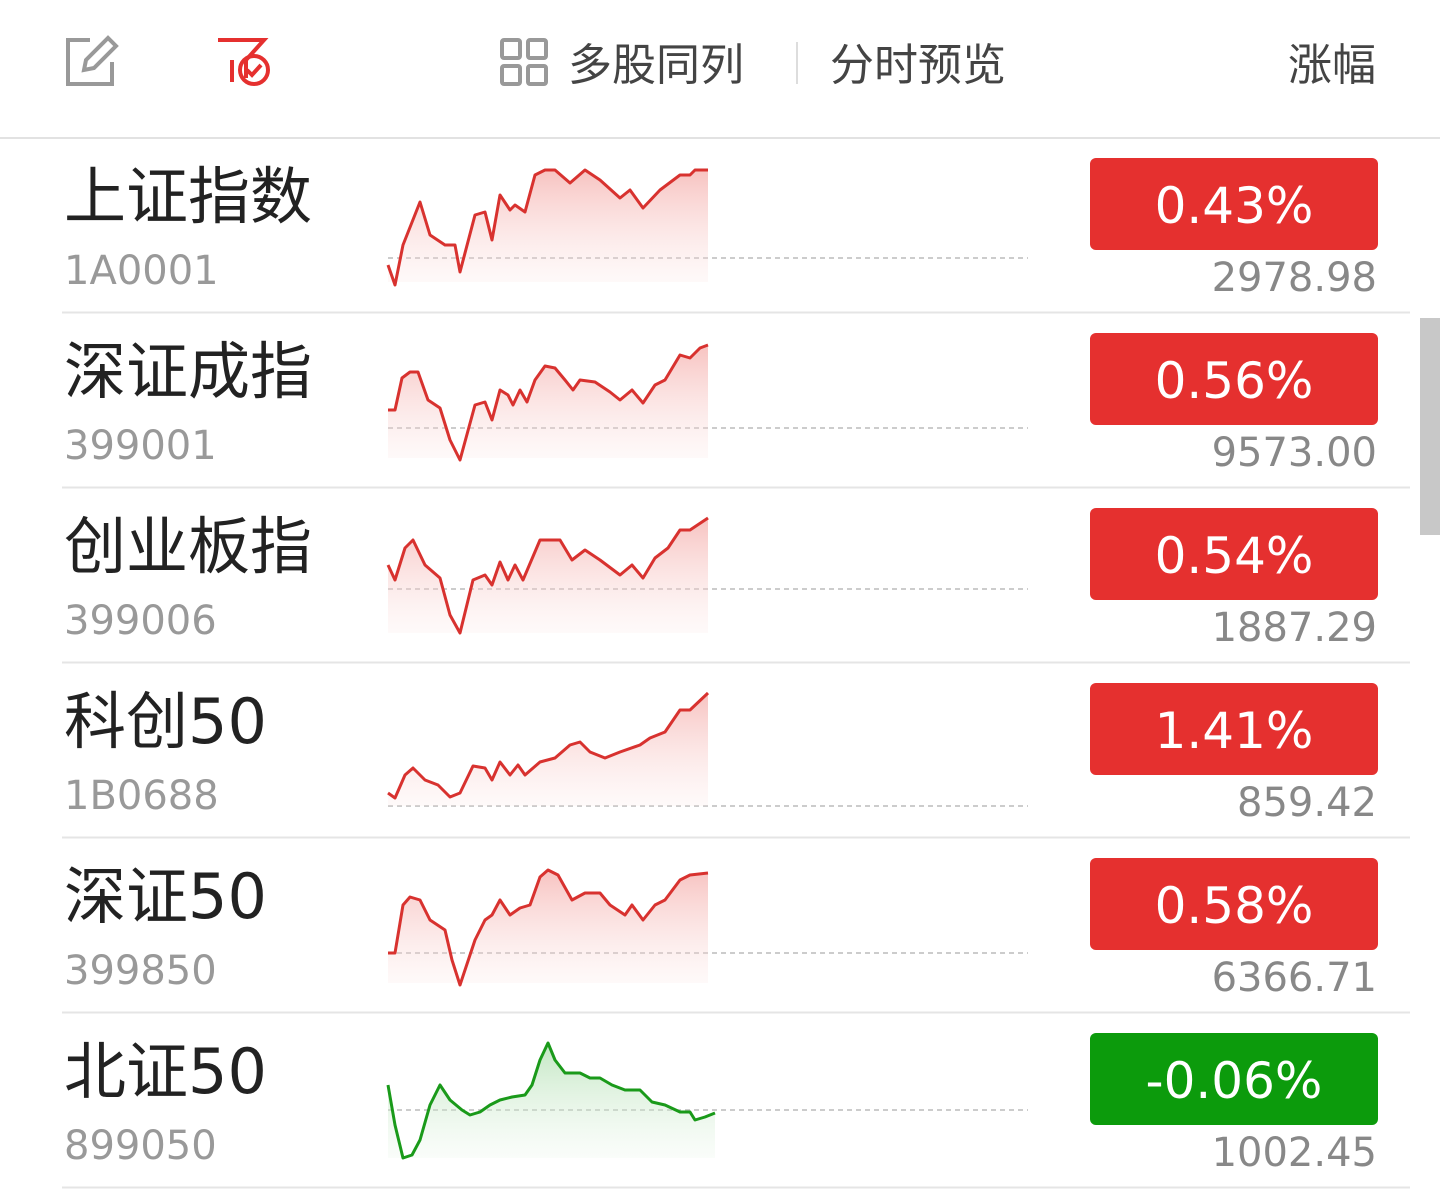 Image resolution: width=1440 pixels, height=1192 pixels. What do you see at coordinates (1430, 426) in the screenshot?
I see `scrollbar` at bounding box center [1430, 426].